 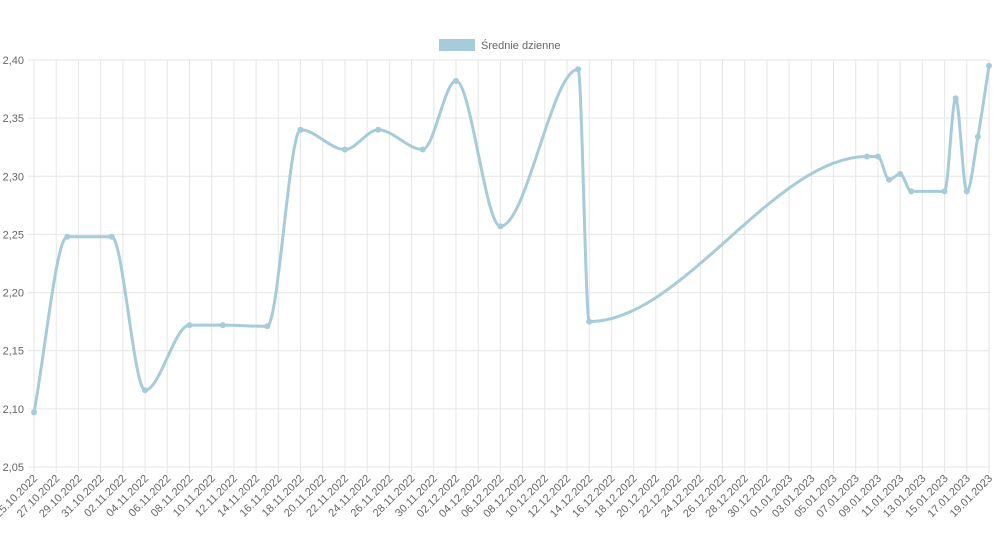 What do you see at coordinates (13, 235) in the screenshot?
I see `y-tick-label: 2,25` at bounding box center [13, 235].